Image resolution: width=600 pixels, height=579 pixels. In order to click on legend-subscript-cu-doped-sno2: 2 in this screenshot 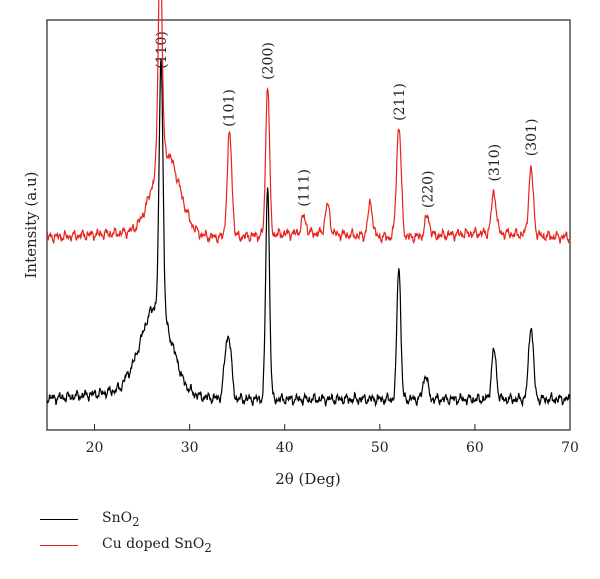, I will do `click(208, 547)`.